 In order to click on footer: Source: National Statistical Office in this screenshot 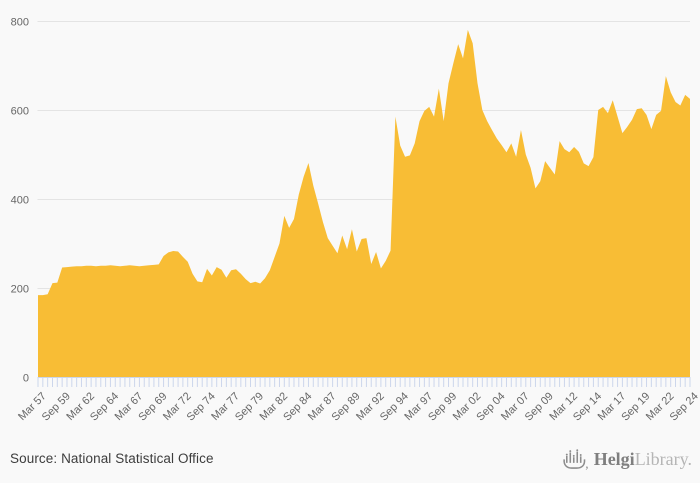, I will do `click(350, 458)`.